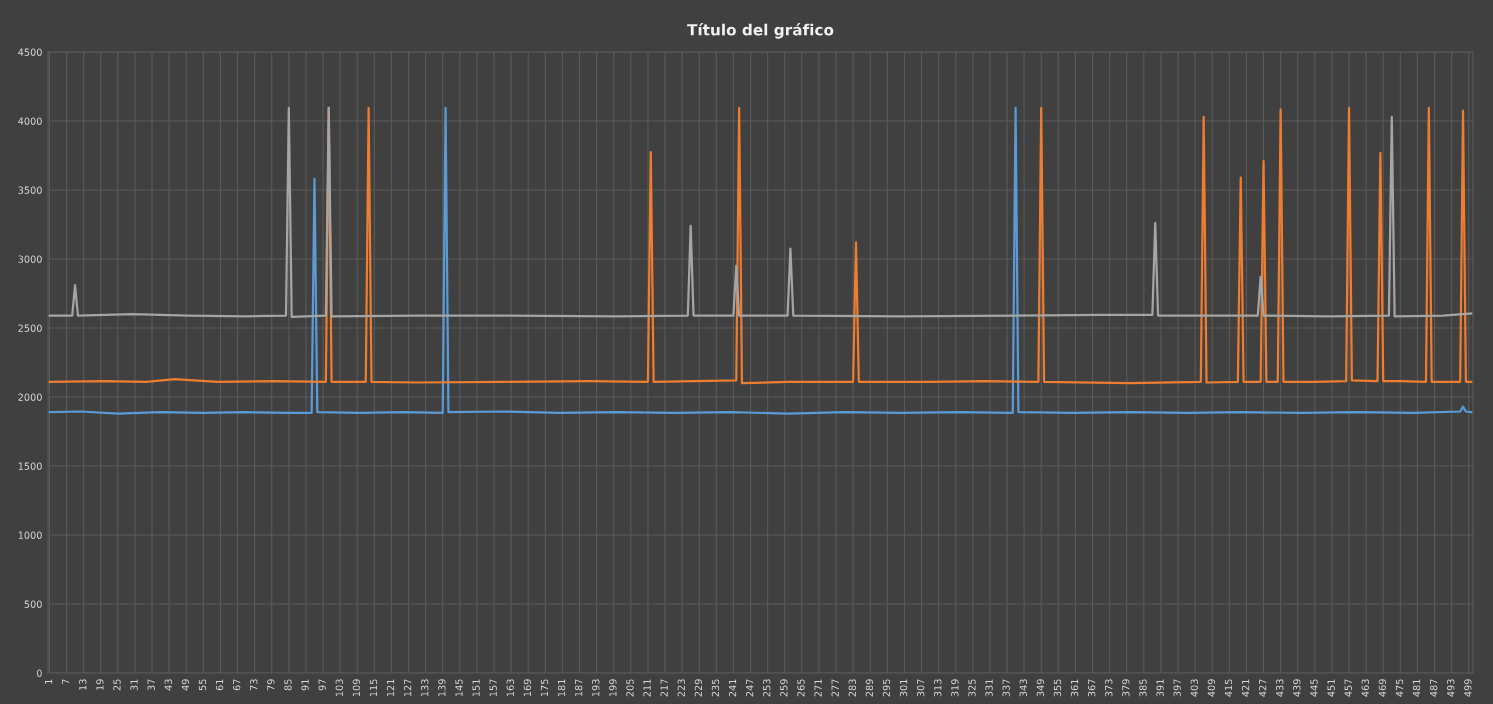  Describe the element at coordinates (30, 259) in the screenshot. I see `y-tick-label: 3000` at that location.